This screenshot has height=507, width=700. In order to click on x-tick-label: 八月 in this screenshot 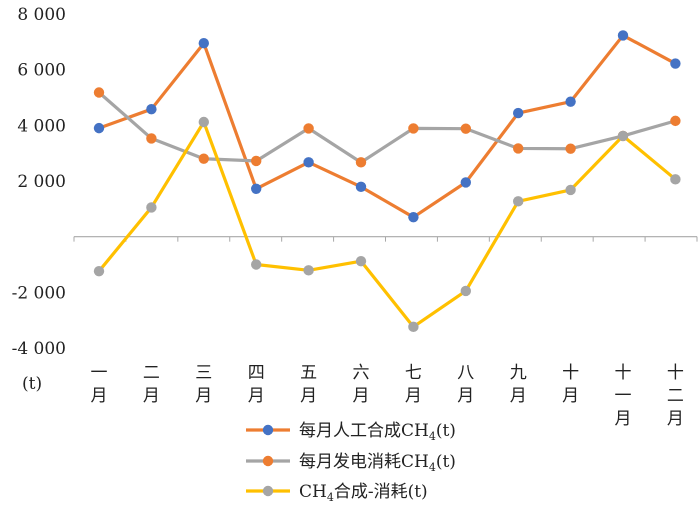, I will do `click(465, 384)`.